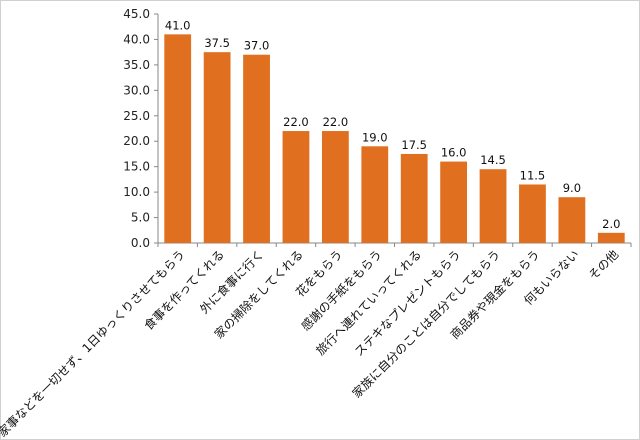  What do you see at coordinates (136, 116) in the screenshot?
I see `y-tick-label: 25.0` at bounding box center [136, 116].